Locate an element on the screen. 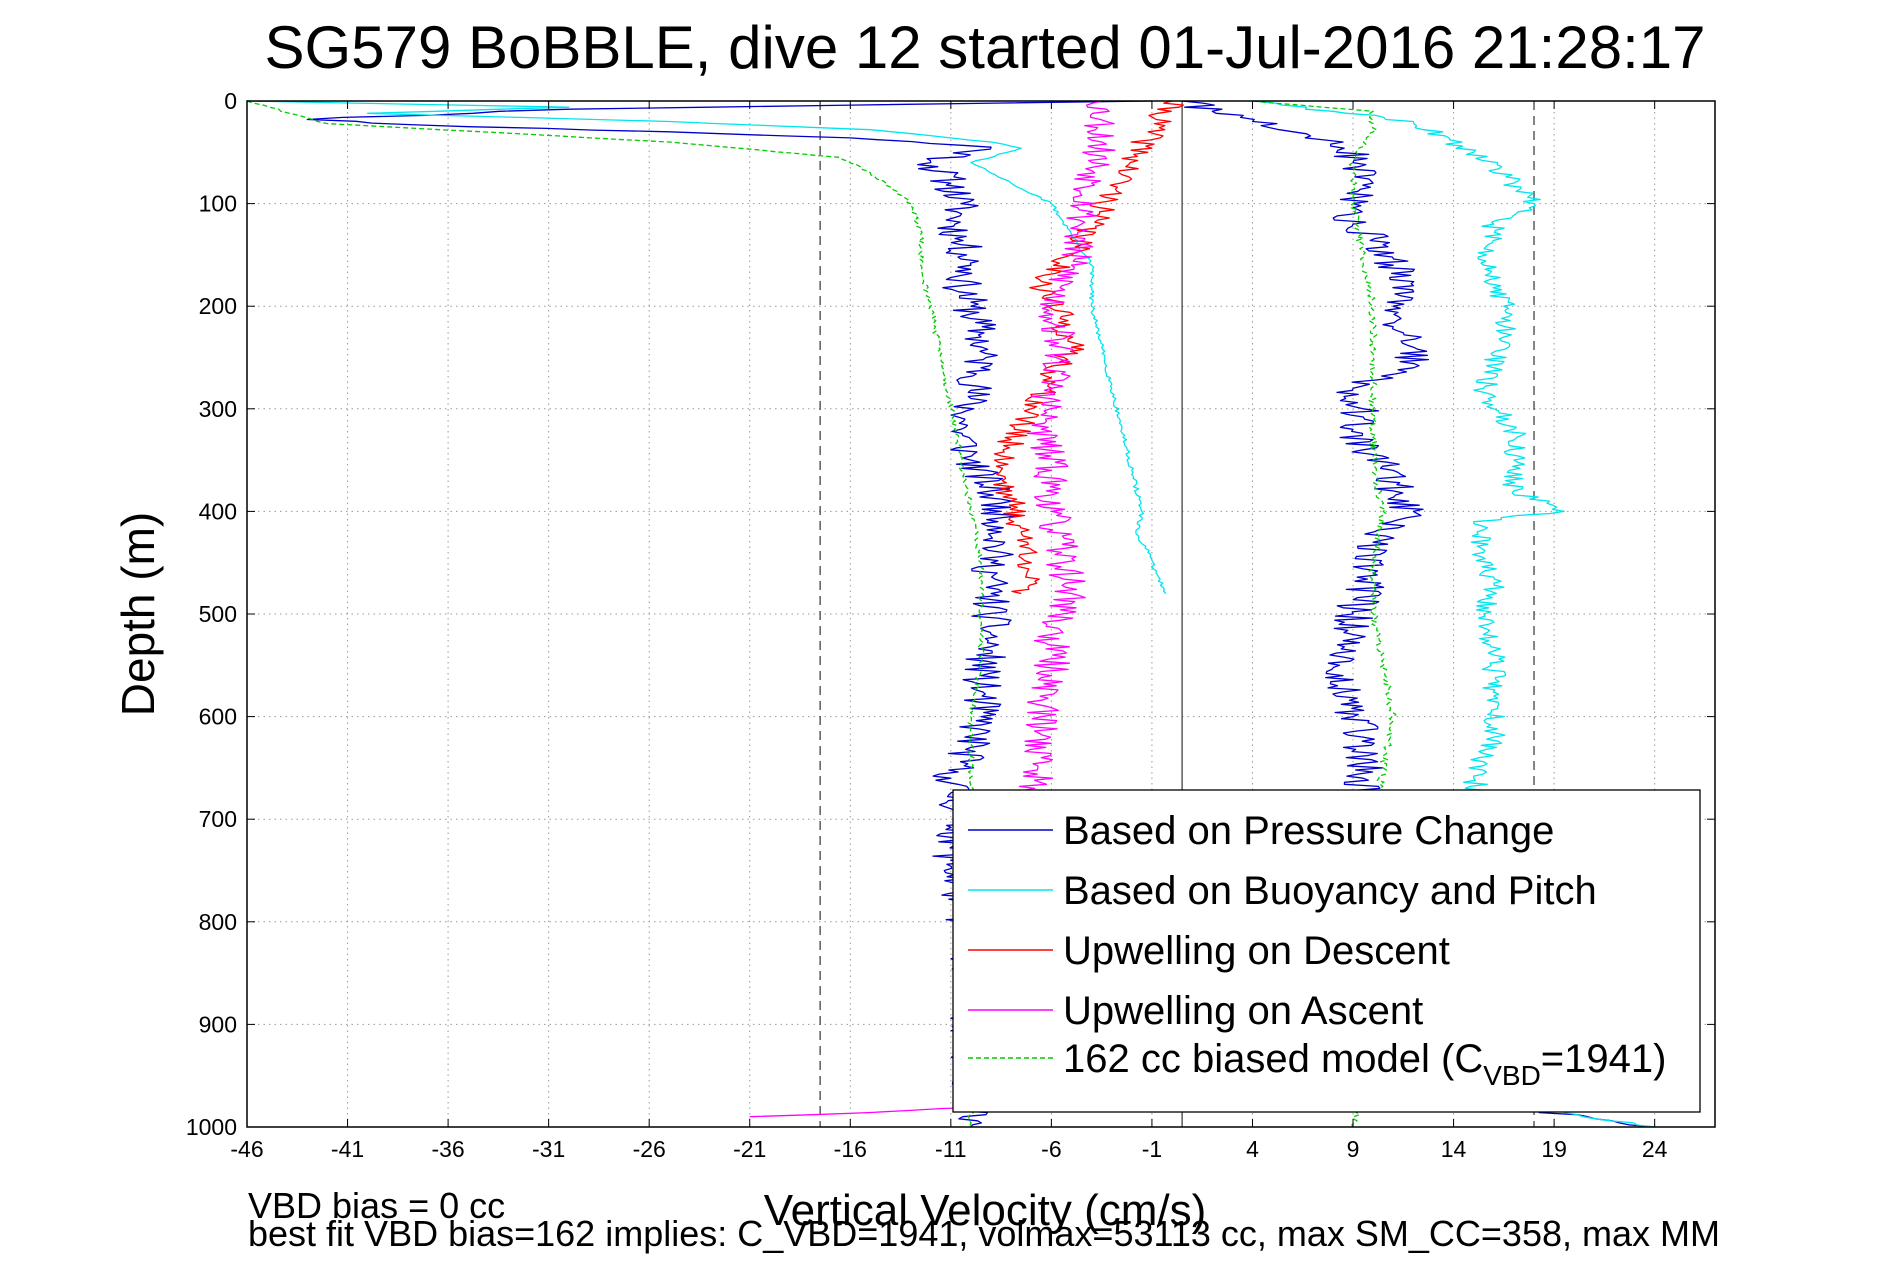  x-tick-label-11: 9 is located at coordinates (1353, 1149).